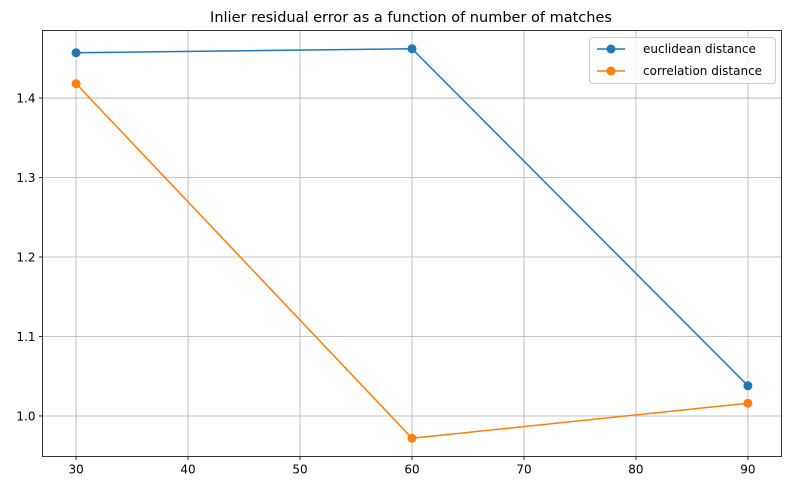 The image size is (790, 490). What do you see at coordinates (25, 257) in the screenshot?
I see `y-tick-label: 1.2` at bounding box center [25, 257].